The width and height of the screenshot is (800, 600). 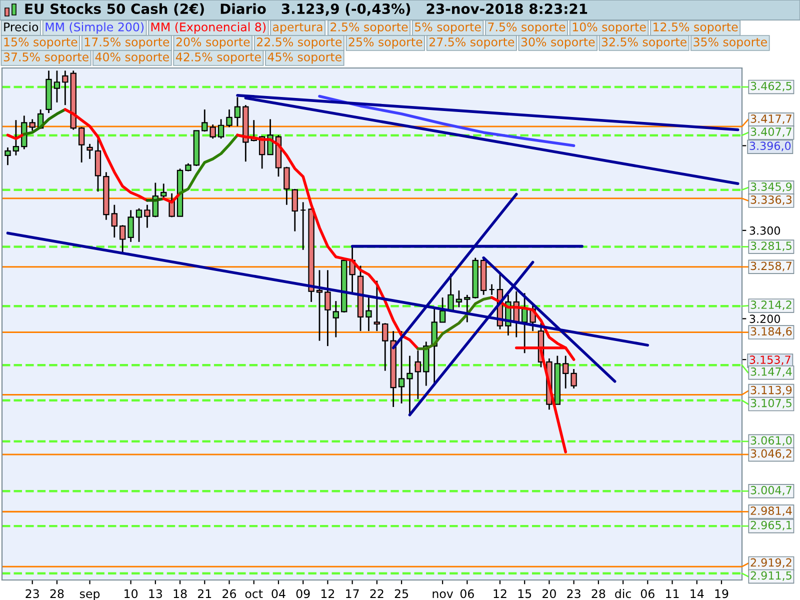 What do you see at coordinates (623, 593) in the screenshot?
I see `x-tick-label: dic` at bounding box center [623, 593].